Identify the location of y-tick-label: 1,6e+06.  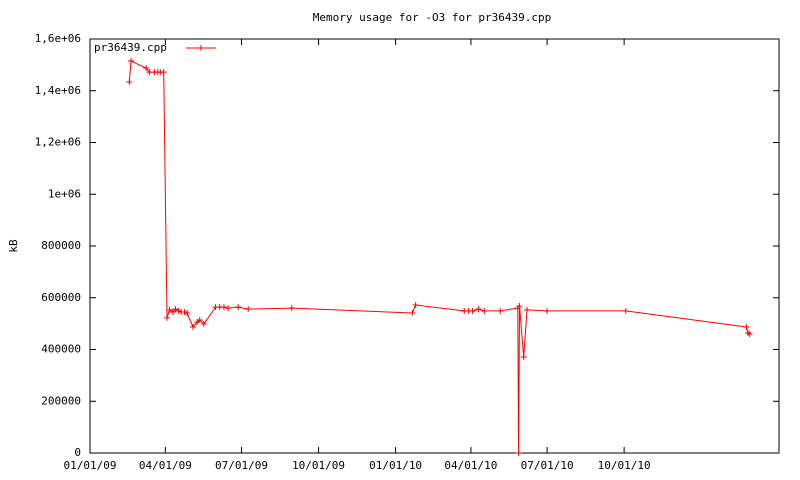
(58, 38).